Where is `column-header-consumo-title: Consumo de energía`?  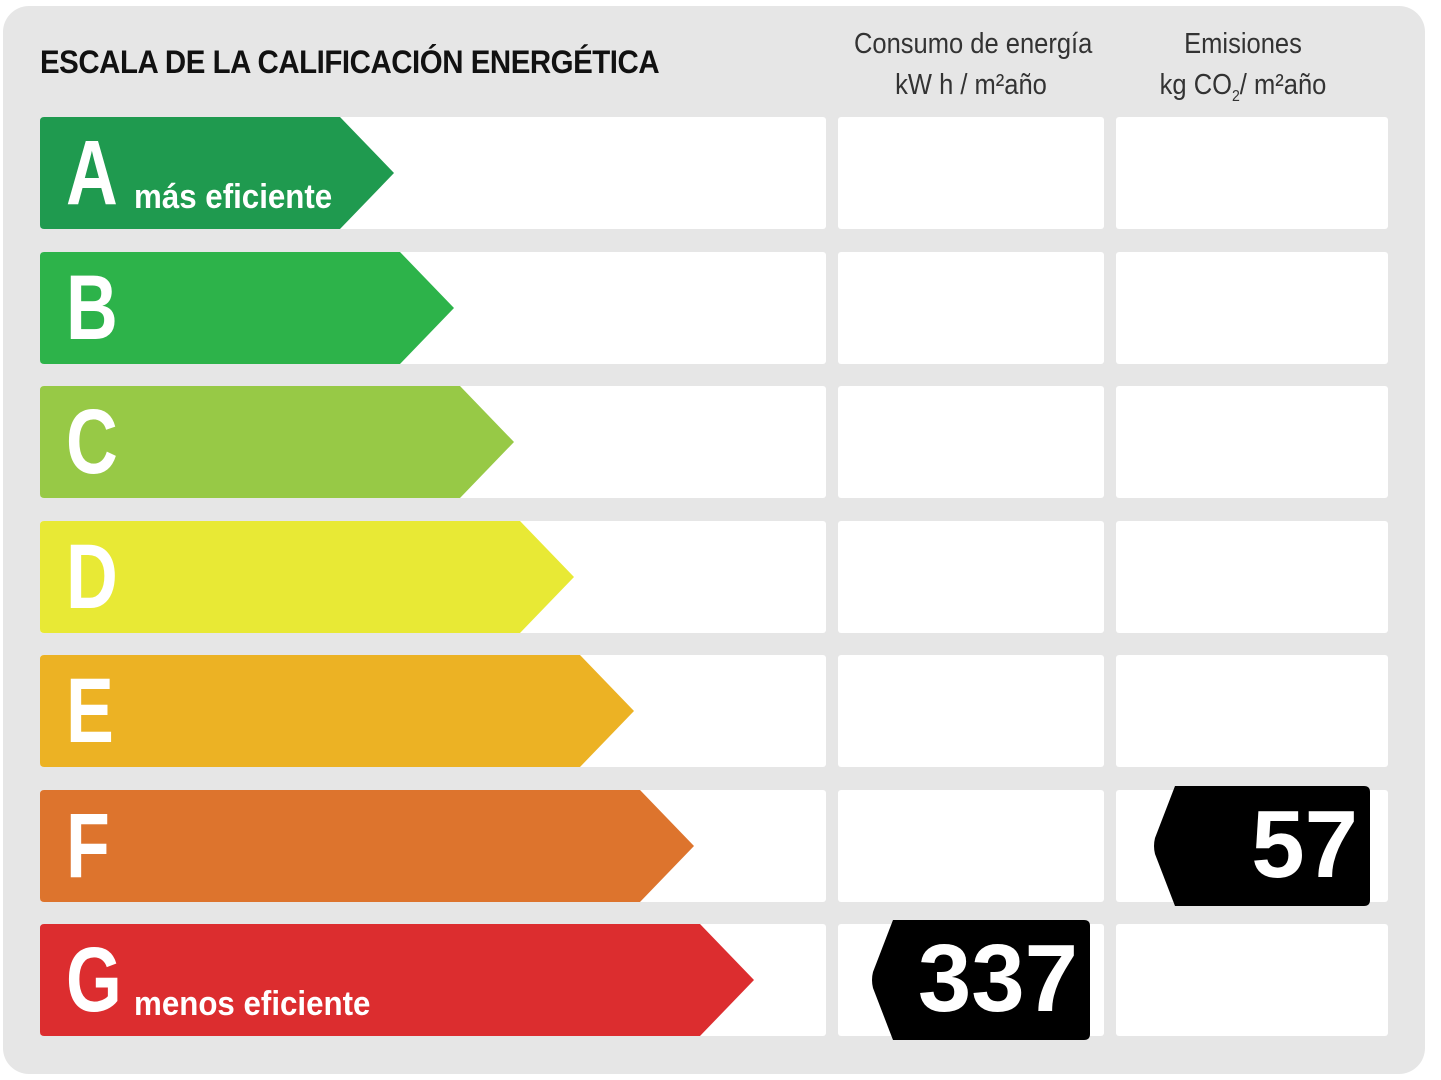 column-header-consumo-title: Consumo de energía is located at coordinates (973, 44).